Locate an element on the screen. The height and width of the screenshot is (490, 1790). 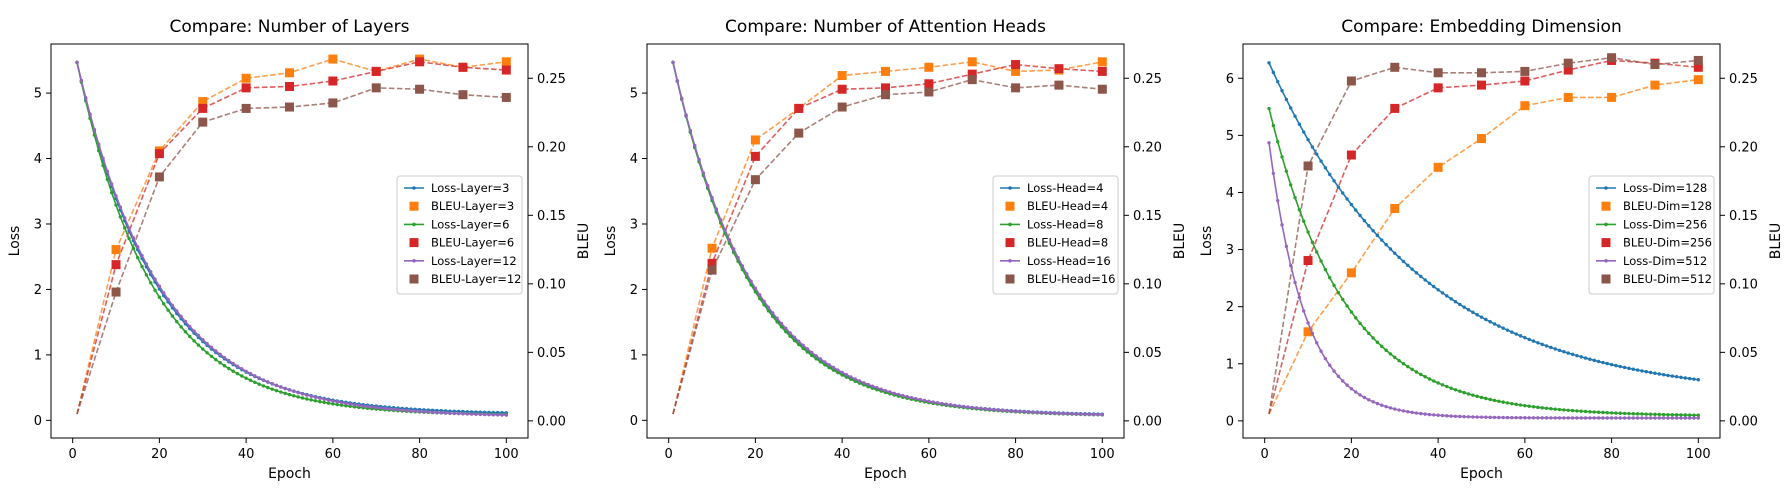
x-tick-label: 60 is located at coordinates (1525, 454).